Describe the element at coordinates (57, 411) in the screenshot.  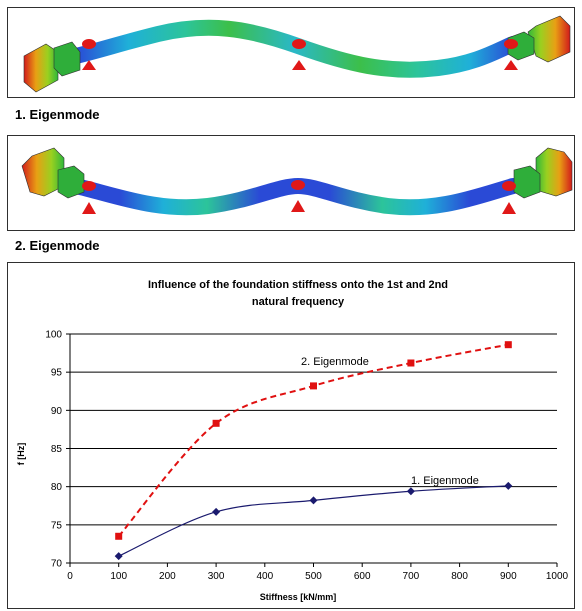
I see `y-tick-label: 90` at that location.